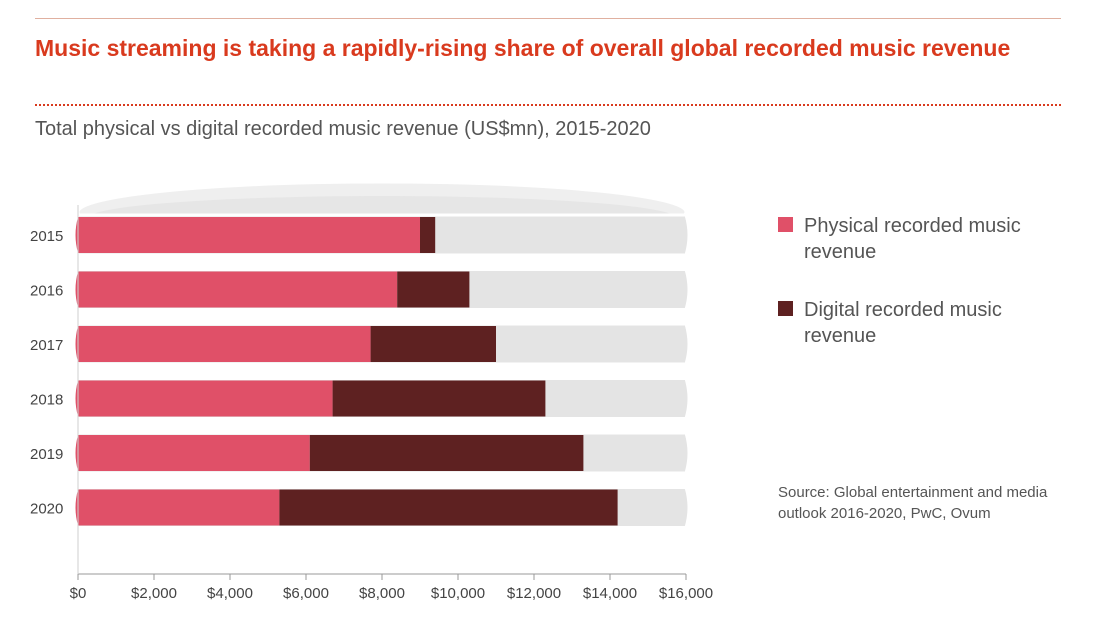 The width and height of the screenshot is (1110, 624). Describe the element at coordinates (448, 507) in the screenshot. I see `bar-digital-2020` at that location.